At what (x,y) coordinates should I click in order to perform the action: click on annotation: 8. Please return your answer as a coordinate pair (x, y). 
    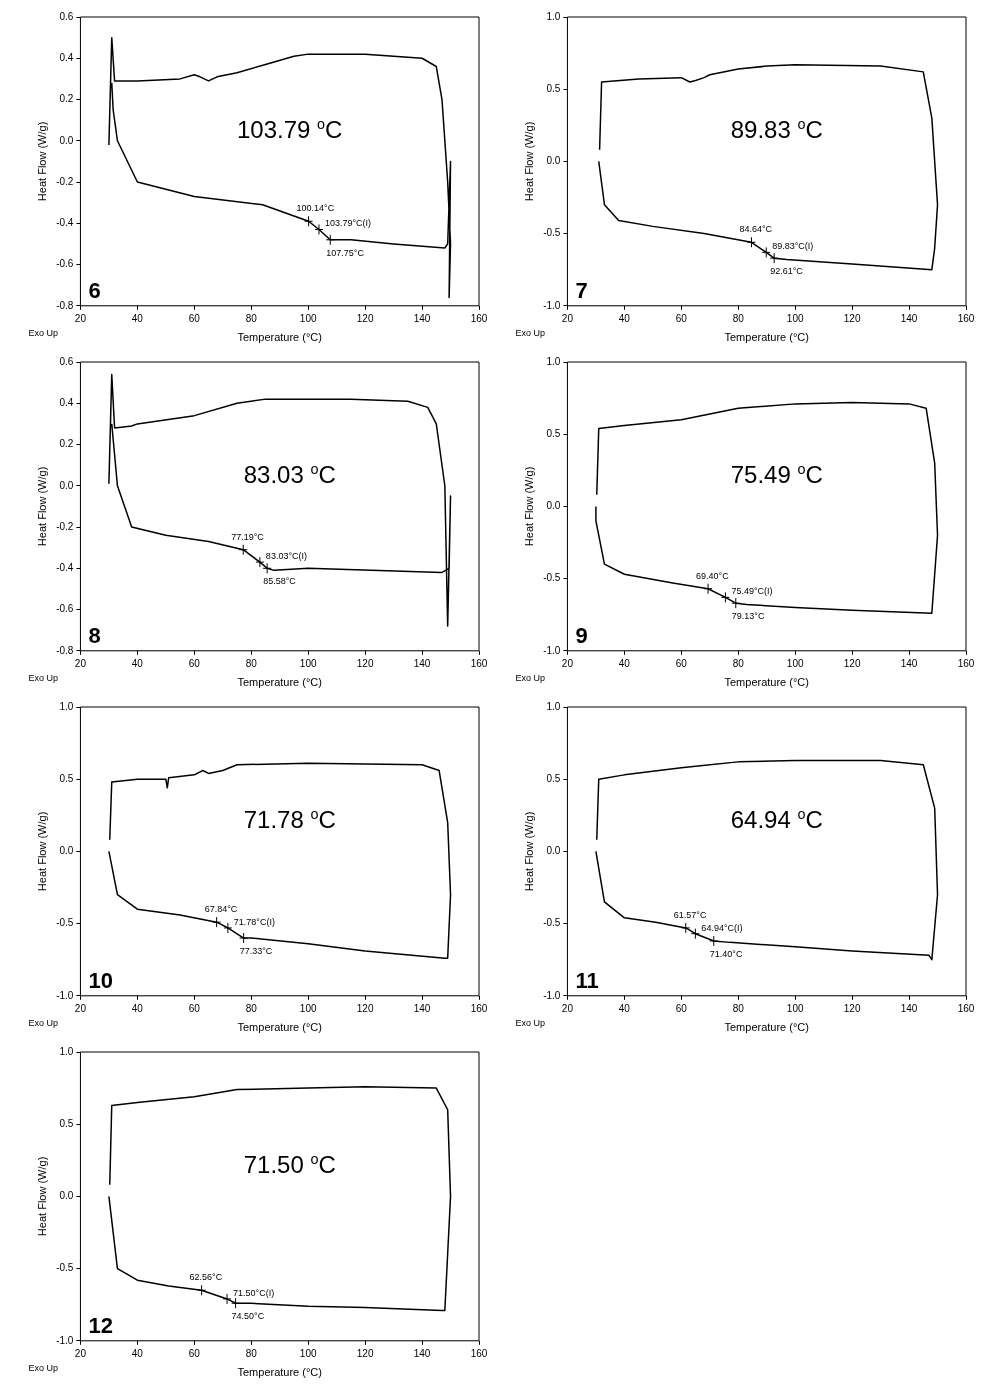
    Looking at the image, I should click on (94, 635).